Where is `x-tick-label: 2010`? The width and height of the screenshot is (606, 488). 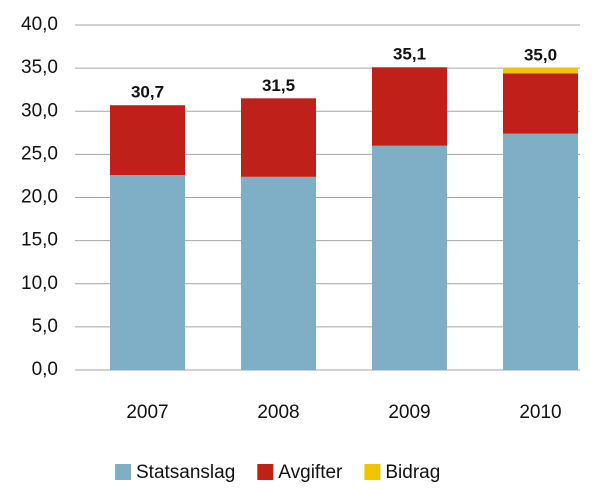 x-tick-label: 2010 is located at coordinates (540, 412).